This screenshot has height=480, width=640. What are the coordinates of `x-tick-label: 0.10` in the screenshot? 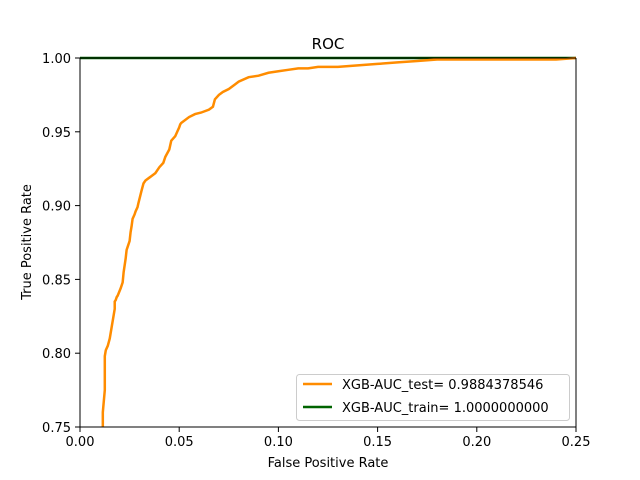 It's located at (278, 442).